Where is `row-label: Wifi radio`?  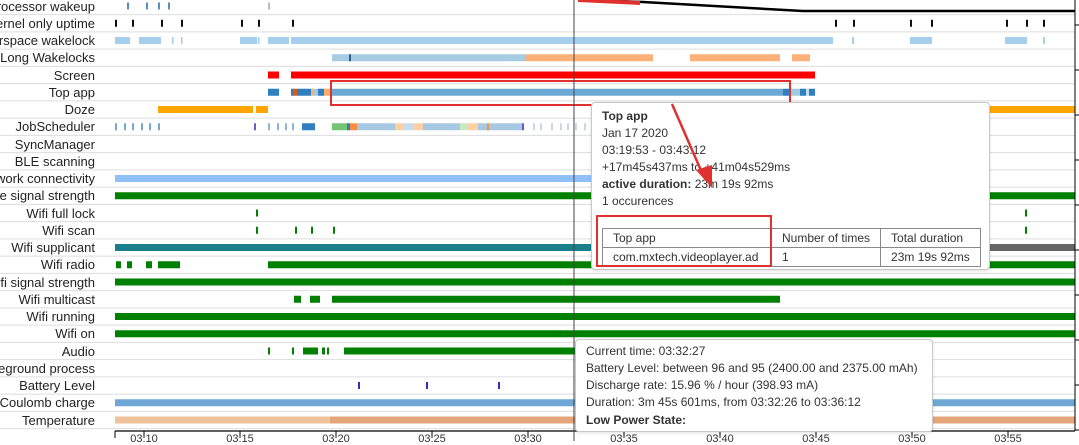
row-label: Wifi radio is located at coordinates (67, 265).